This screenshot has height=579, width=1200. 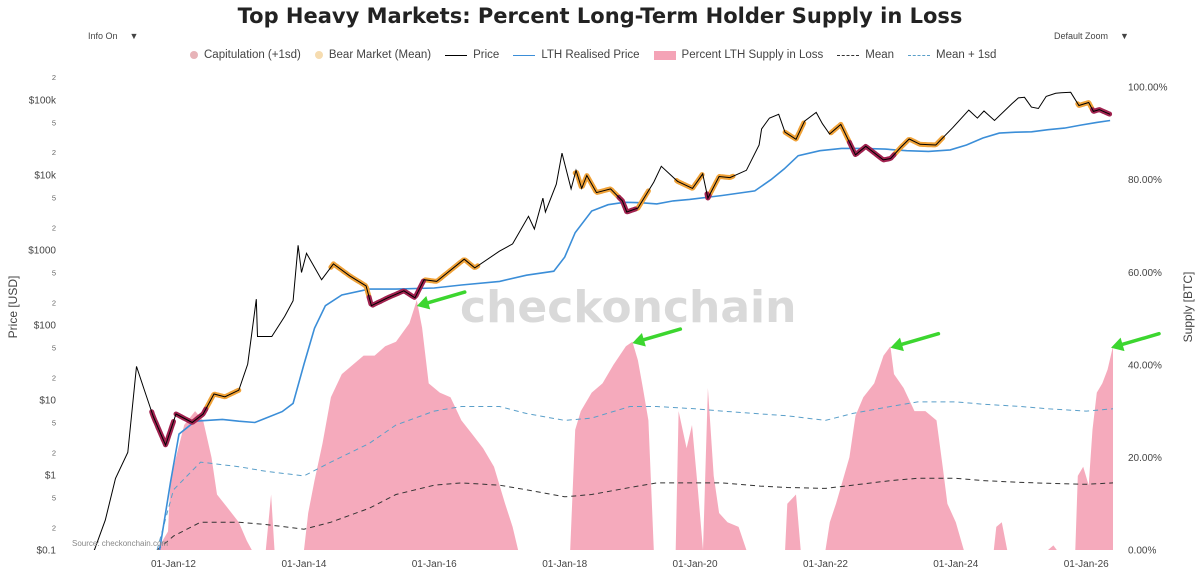 What do you see at coordinates (966, 55) in the screenshot?
I see `legend-label: Mean + 1sd` at bounding box center [966, 55].